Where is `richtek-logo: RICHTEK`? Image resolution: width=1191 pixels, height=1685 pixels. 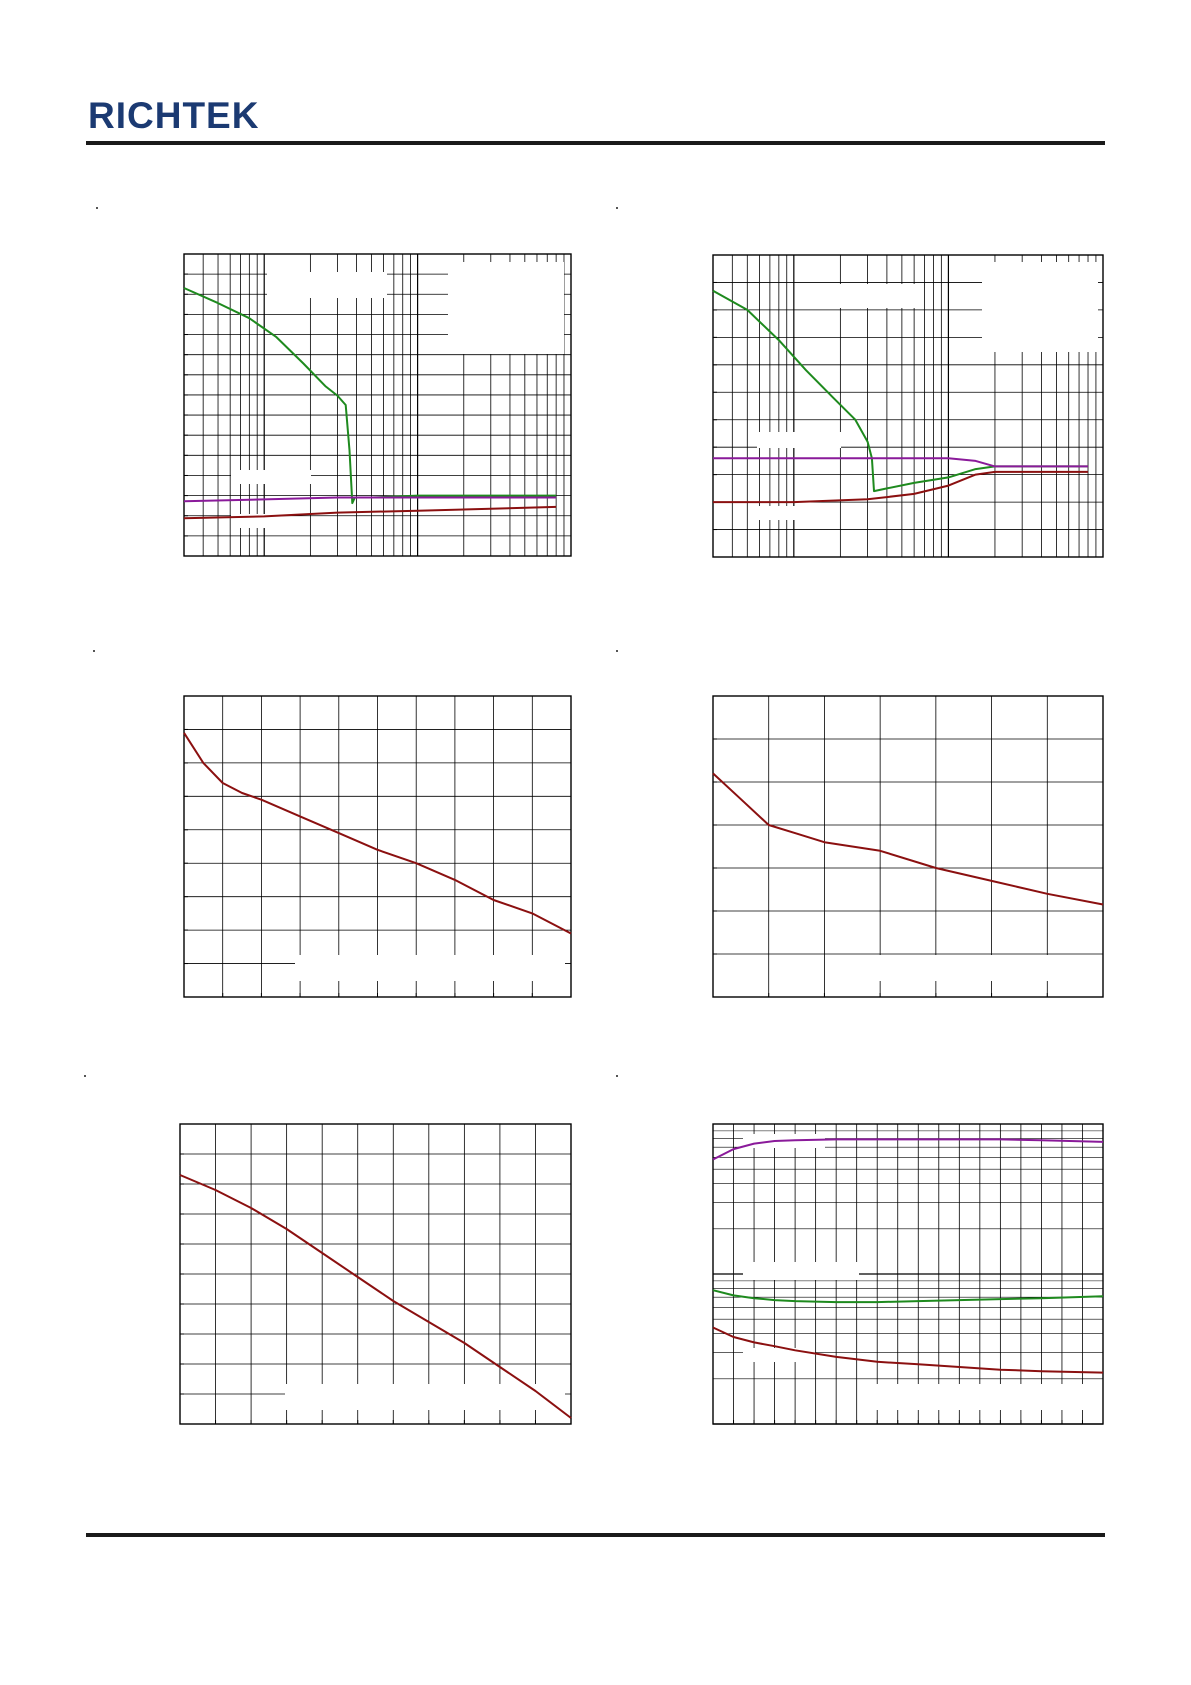 richtek-logo: RICHTEK is located at coordinates (173, 116).